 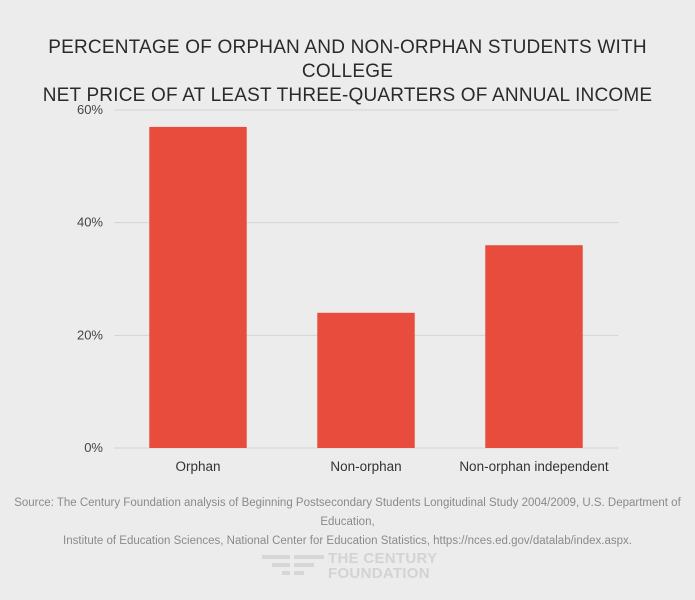 What do you see at coordinates (383, 558) in the screenshot?
I see `logo-text-line-1: THE CENTURY` at bounding box center [383, 558].